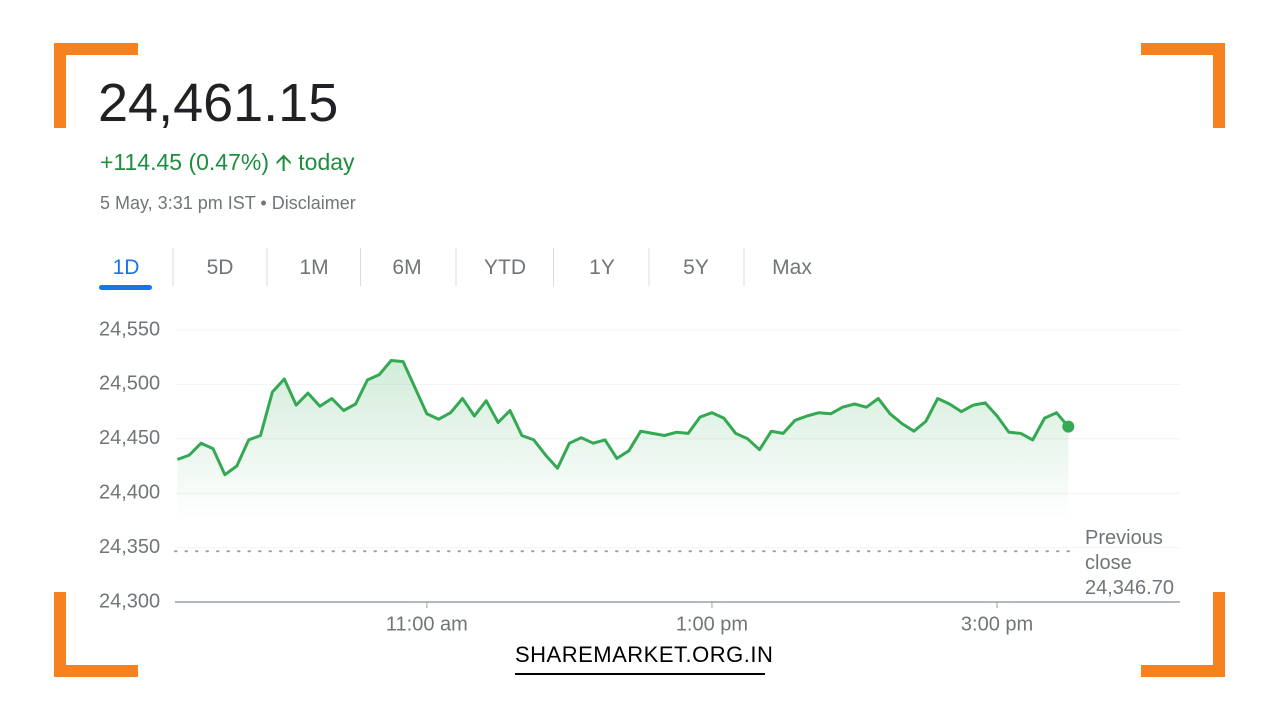 Image resolution: width=1280 pixels, height=720 pixels. What do you see at coordinates (623, 418) in the screenshot?
I see `price-line` at bounding box center [623, 418].